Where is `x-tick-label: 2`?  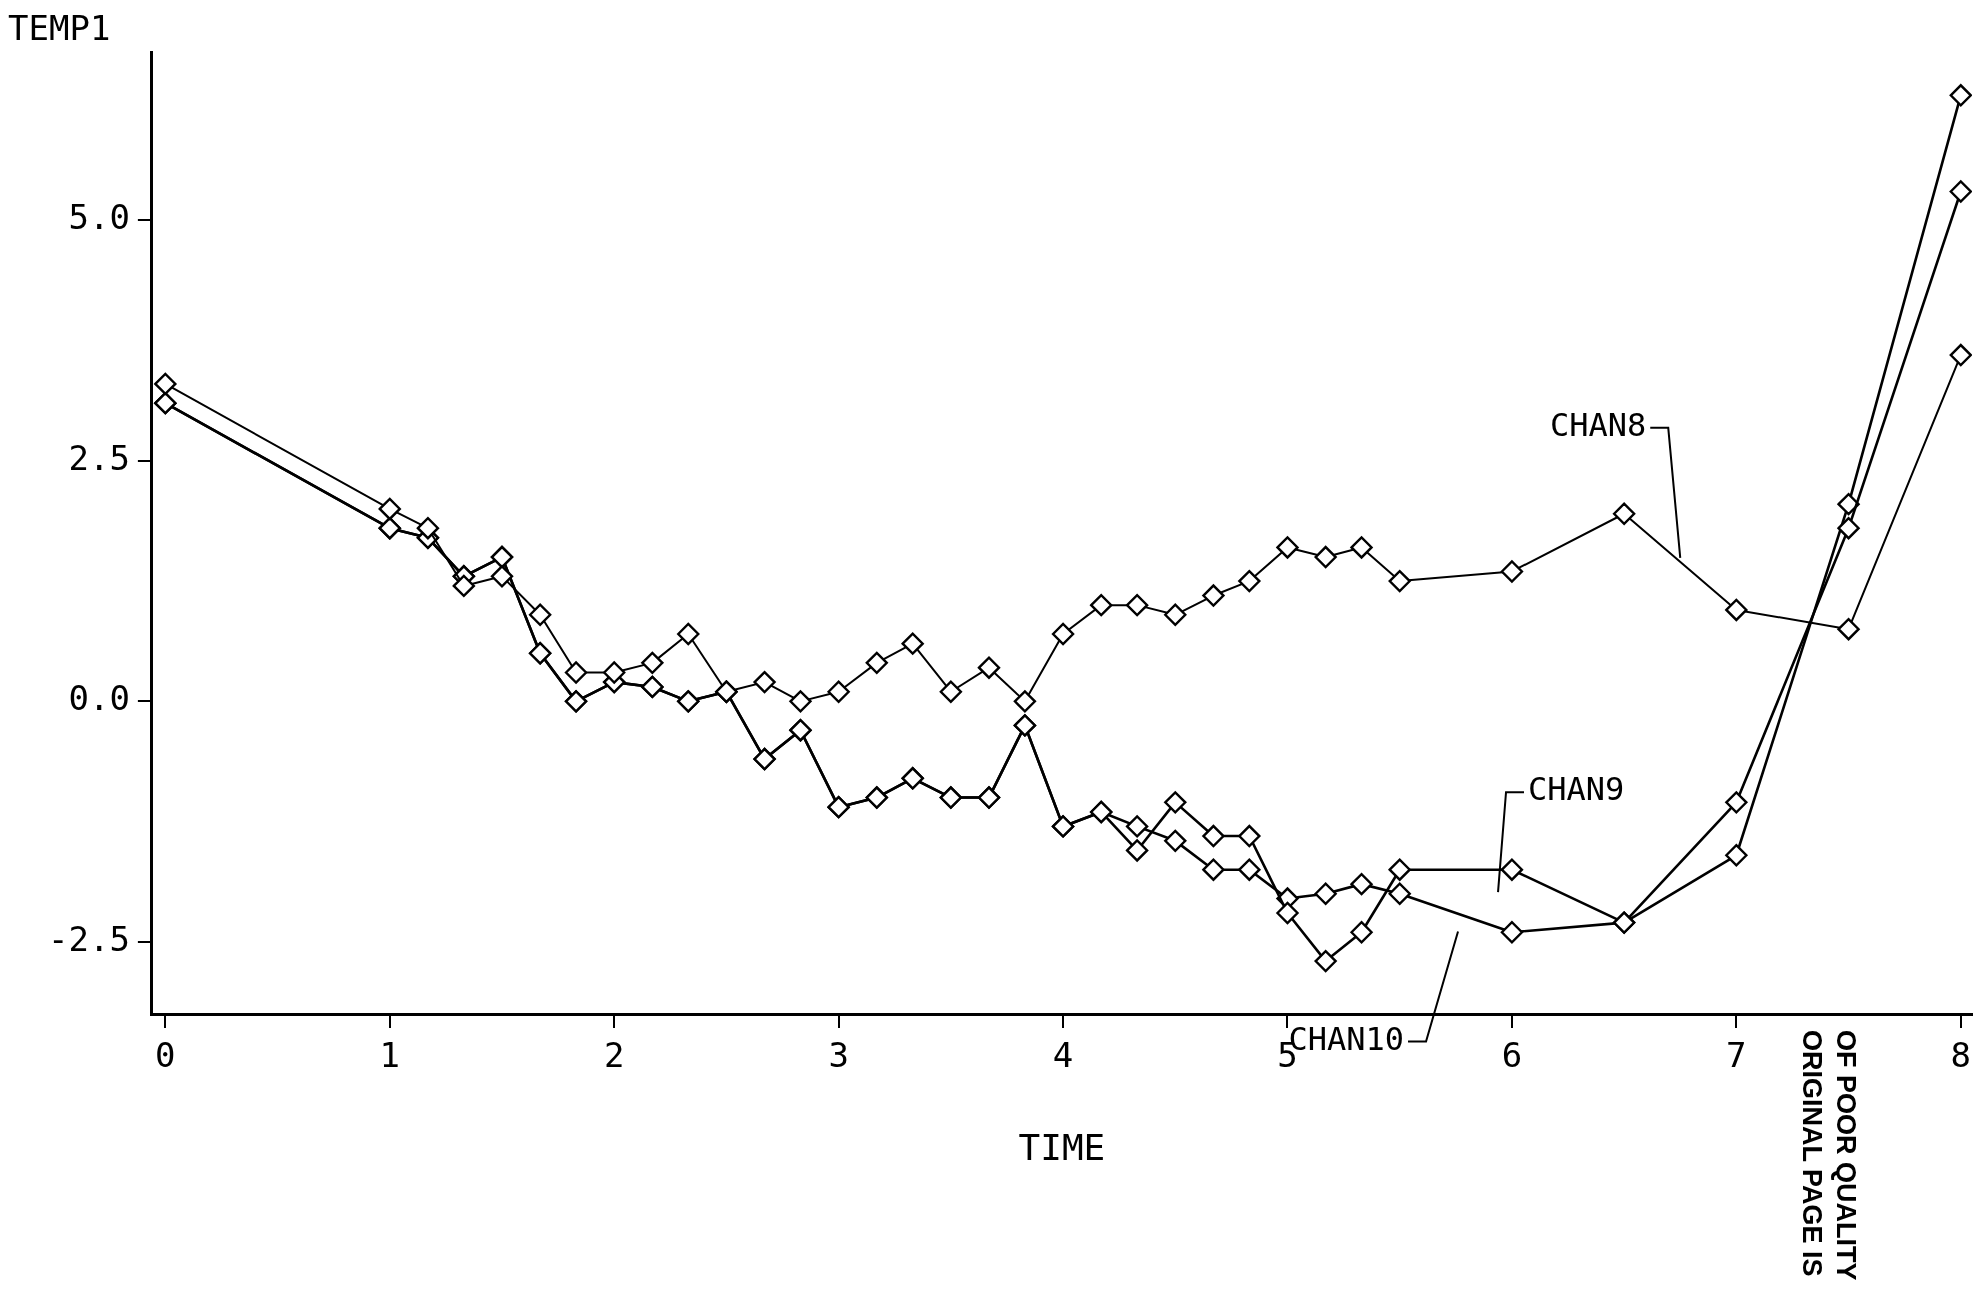 x-tick-label: 2 is located at coordinates (614, 1055).